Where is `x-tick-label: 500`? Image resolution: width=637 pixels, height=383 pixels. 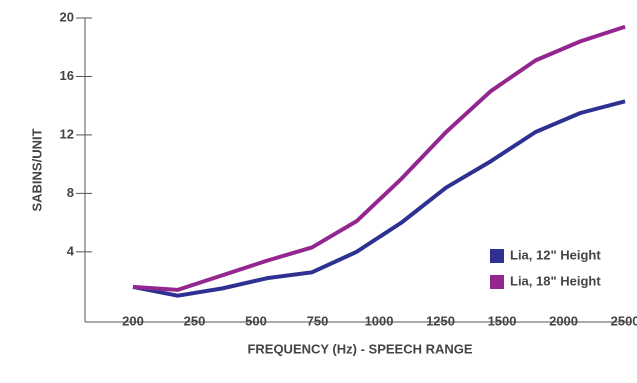 x-tick-label: 500 is located at coordinates (256, 320).